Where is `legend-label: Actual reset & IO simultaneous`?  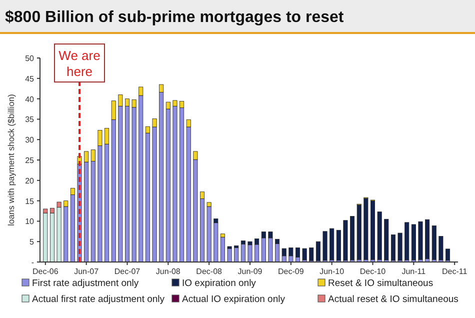
legend-label: Actual reset & IO simultaneous is located at coordinates (393, 299).